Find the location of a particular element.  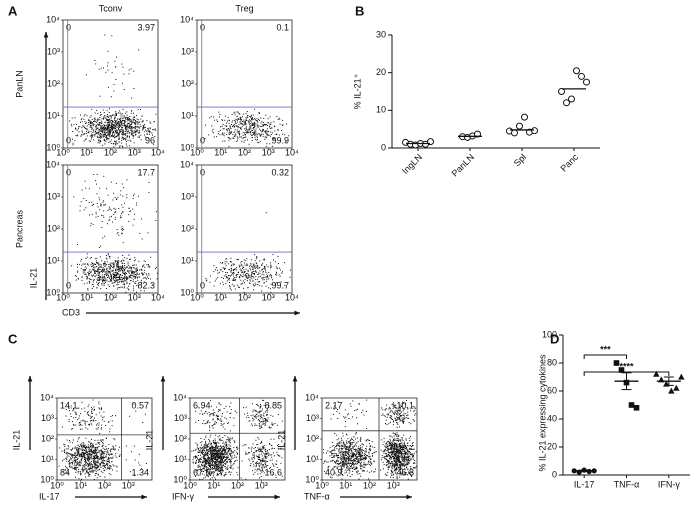

quadrant-label: 8.85 is located at coordinates (273, 405).